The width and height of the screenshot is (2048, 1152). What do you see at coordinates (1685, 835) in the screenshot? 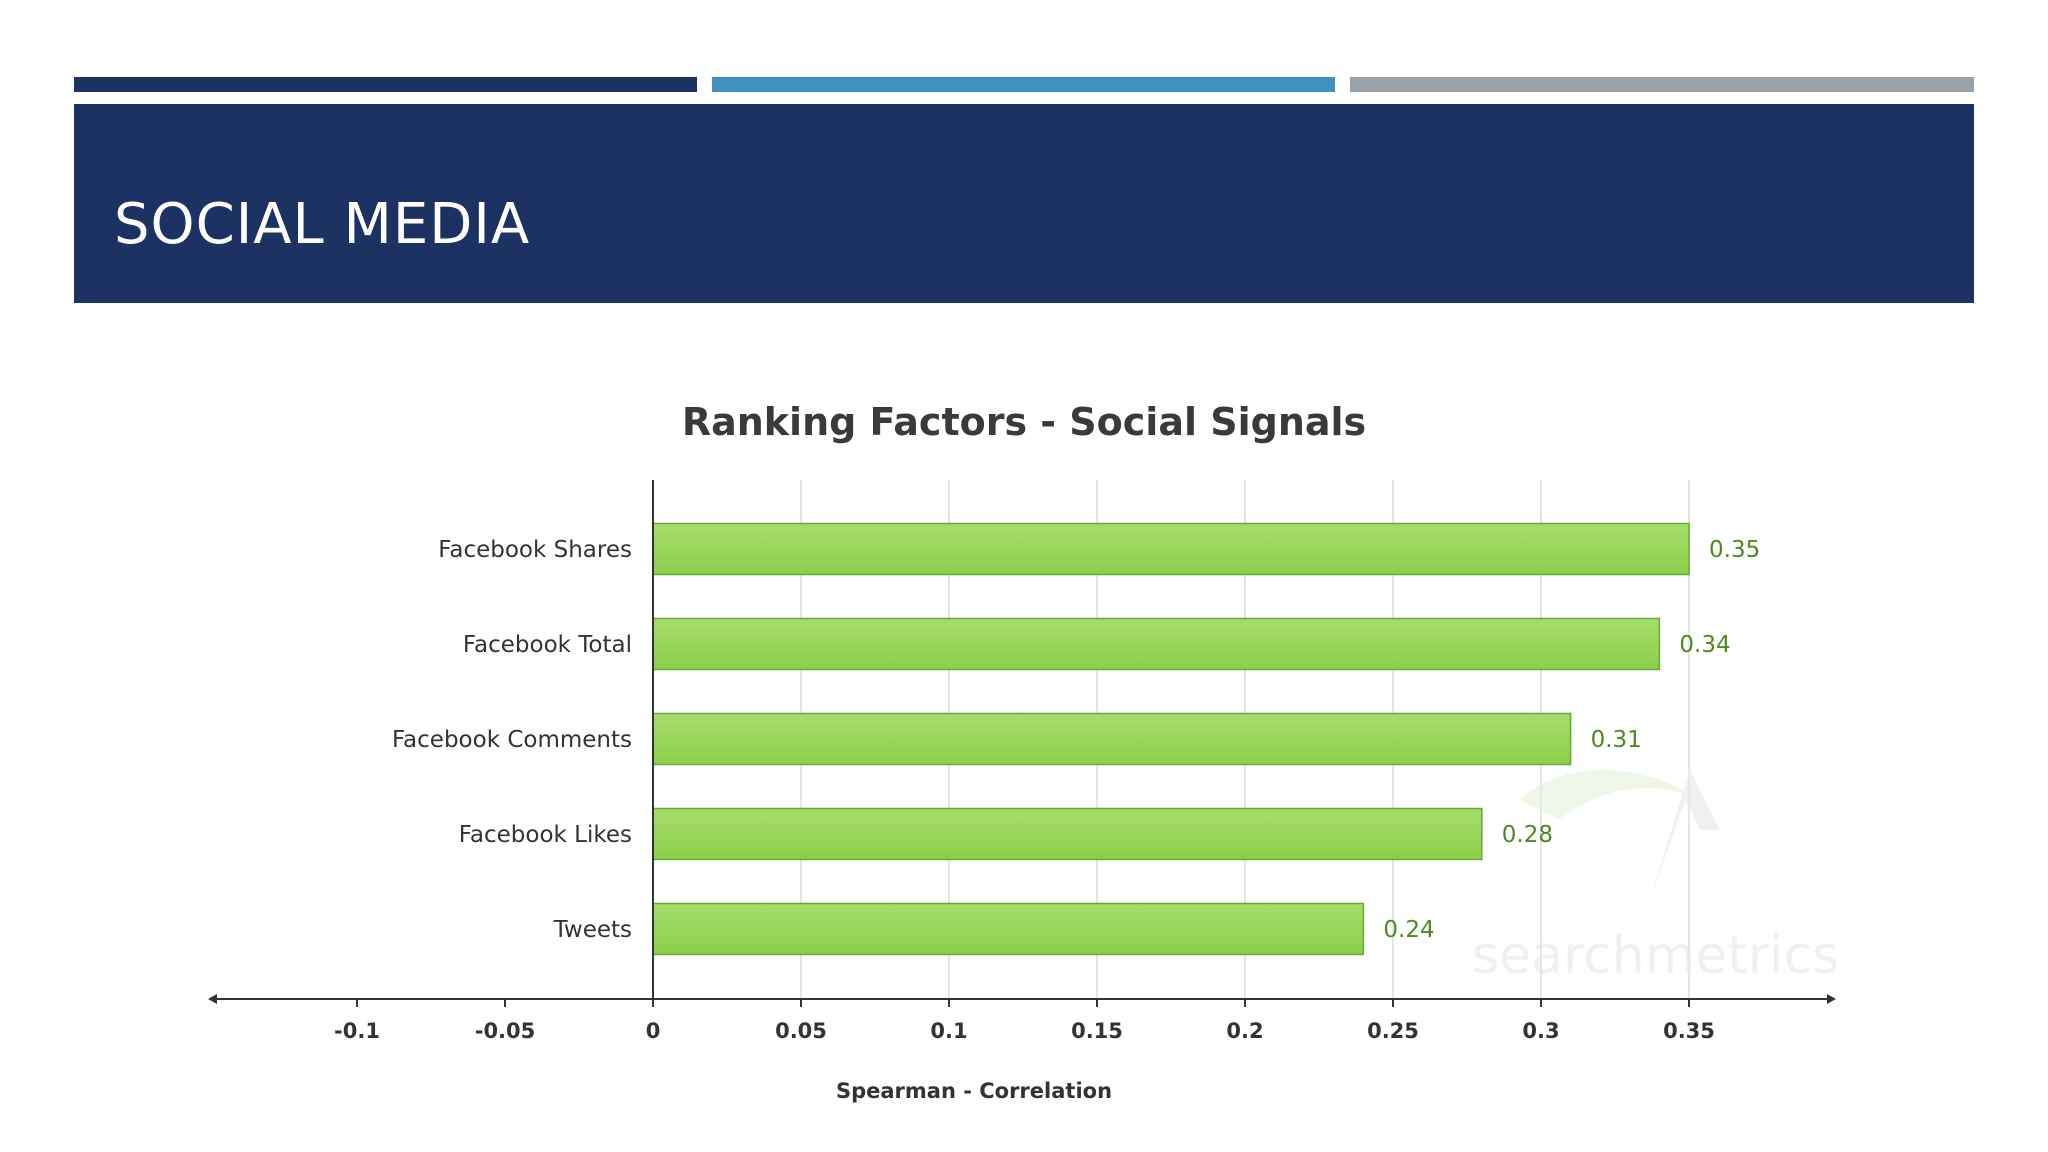
I see `watermark-arrow-icon` at bounding box center [1685, 835].